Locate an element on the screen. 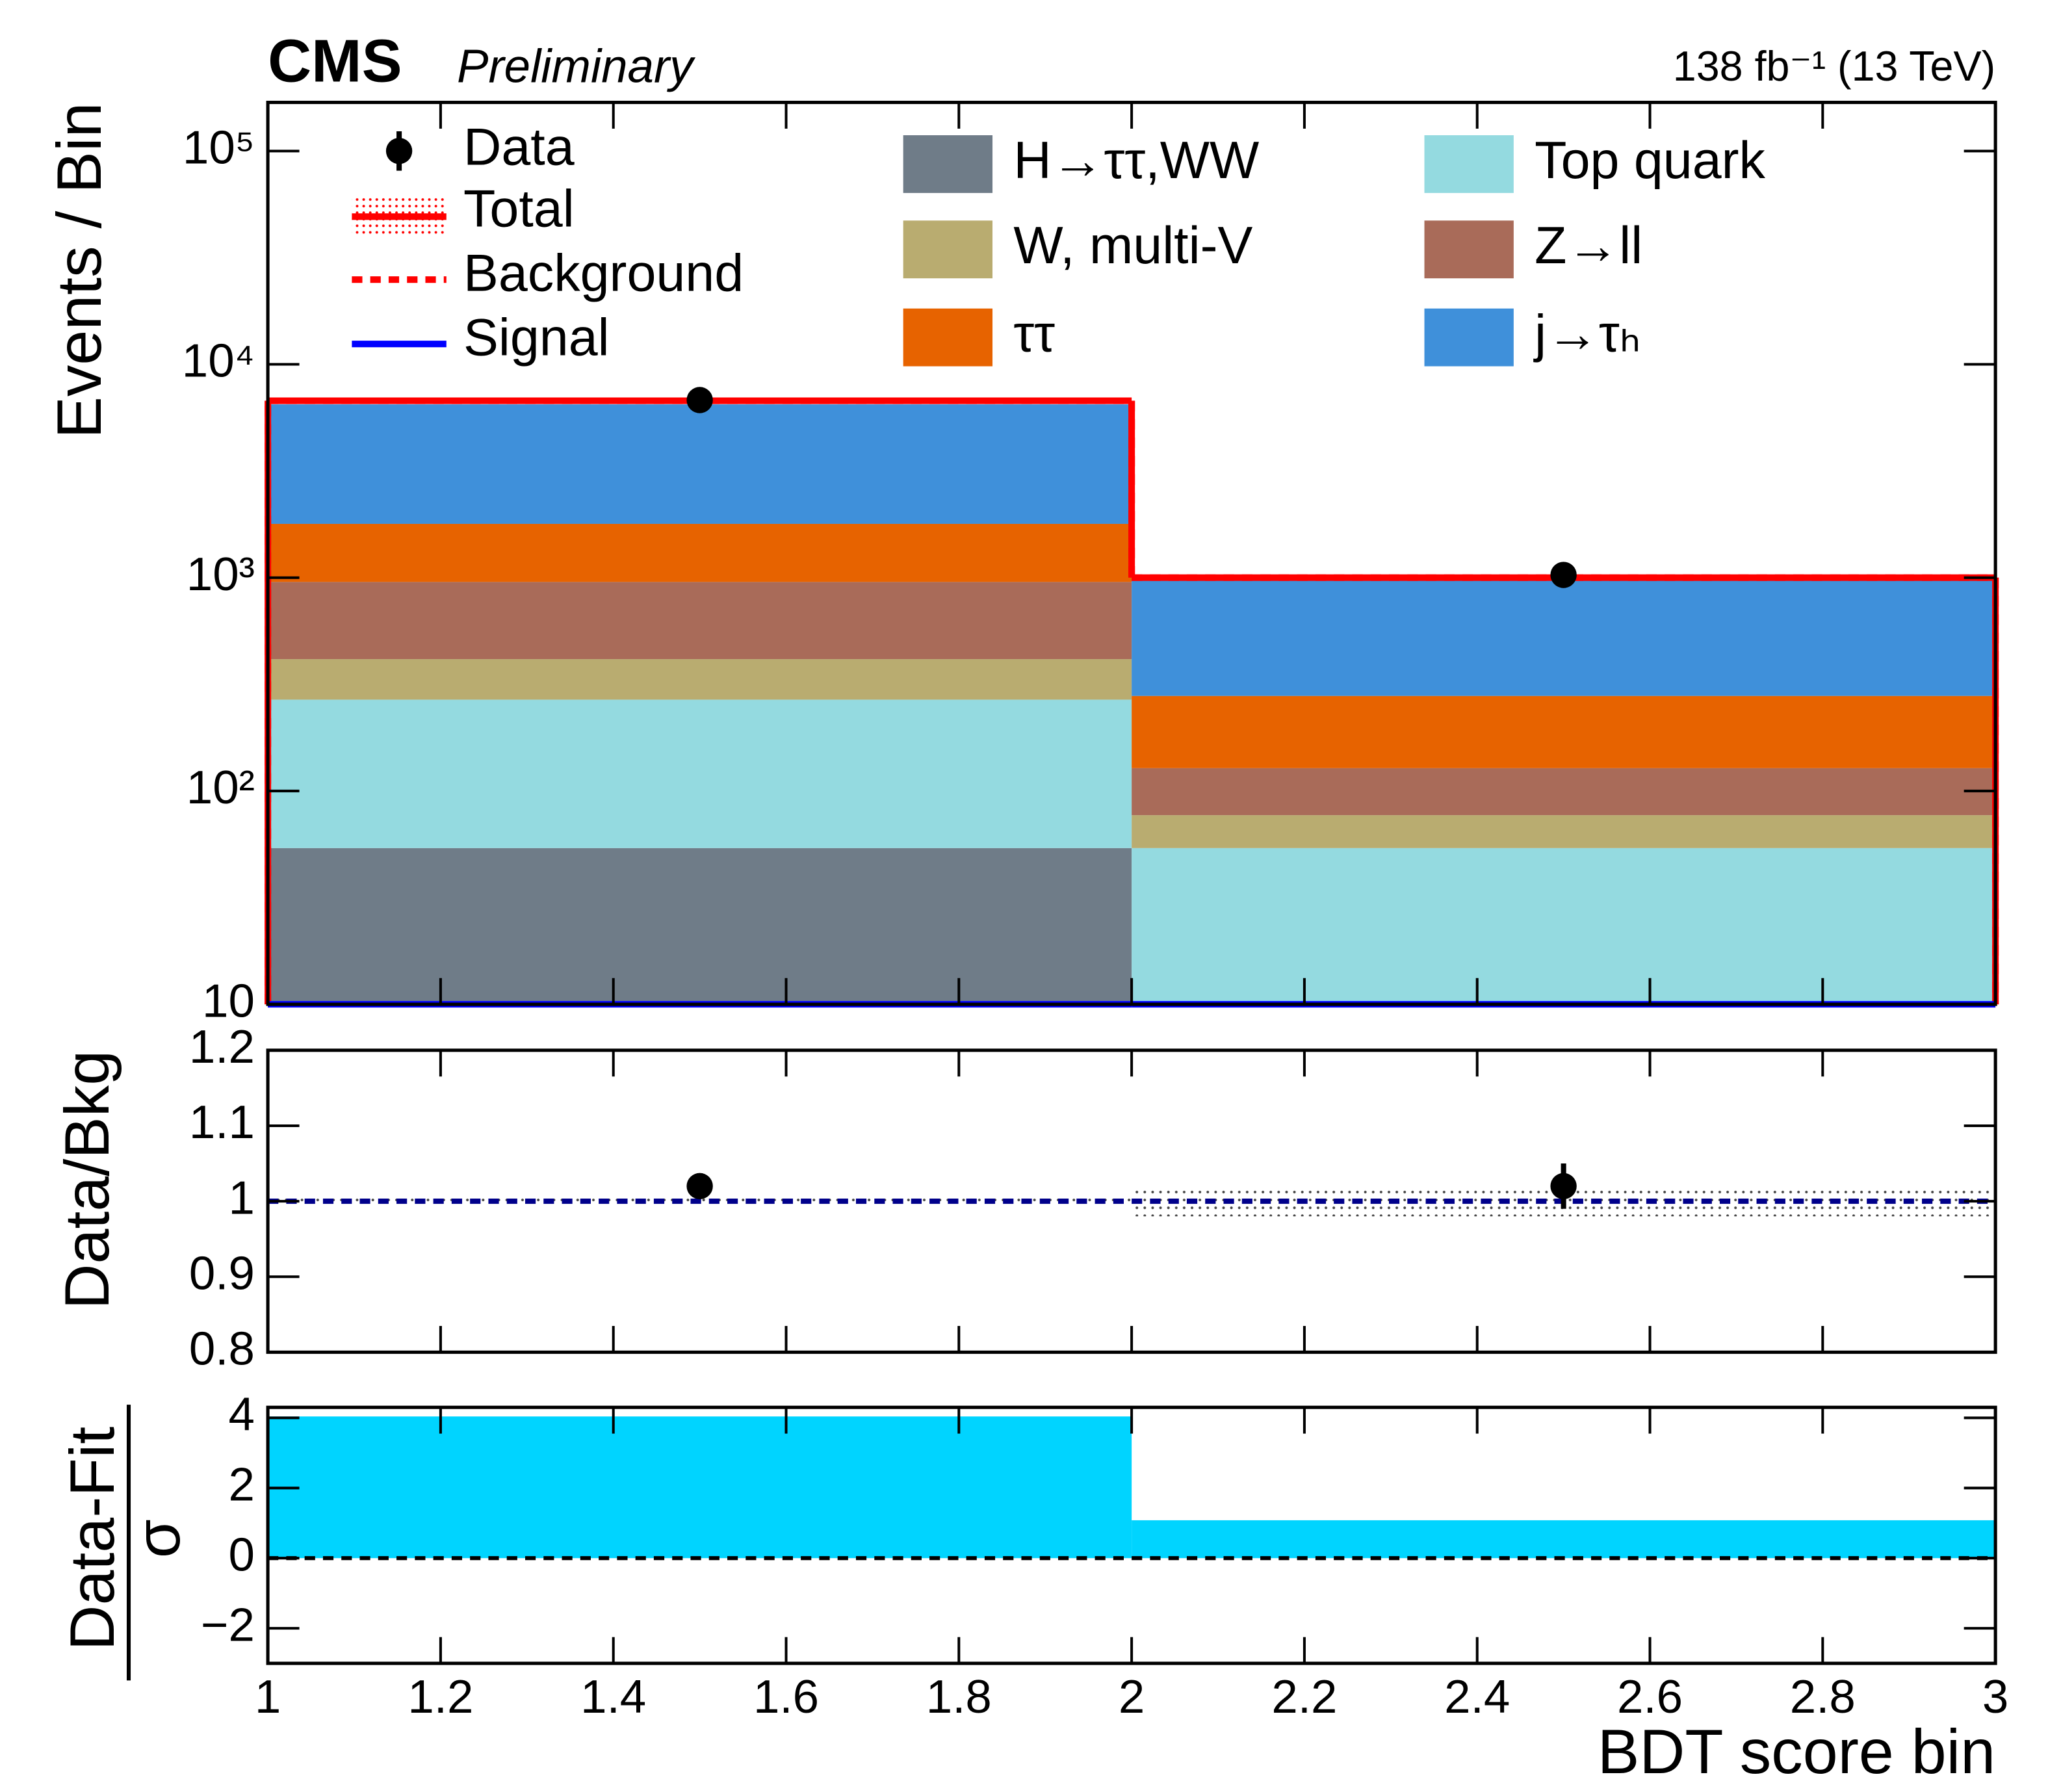 This screenshot has width=2048, height=1792. y-tick-label: 1.1 is located at coordinates (222, 1122).